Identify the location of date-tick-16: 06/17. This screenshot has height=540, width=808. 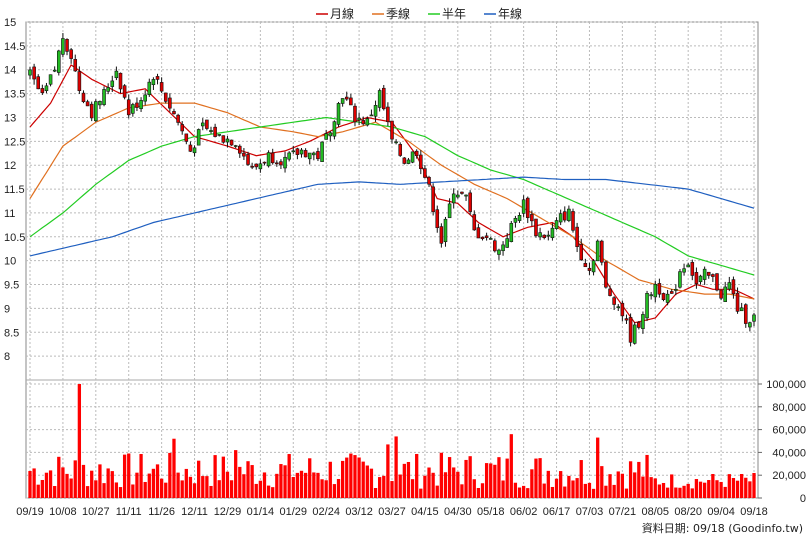
(557, 512).